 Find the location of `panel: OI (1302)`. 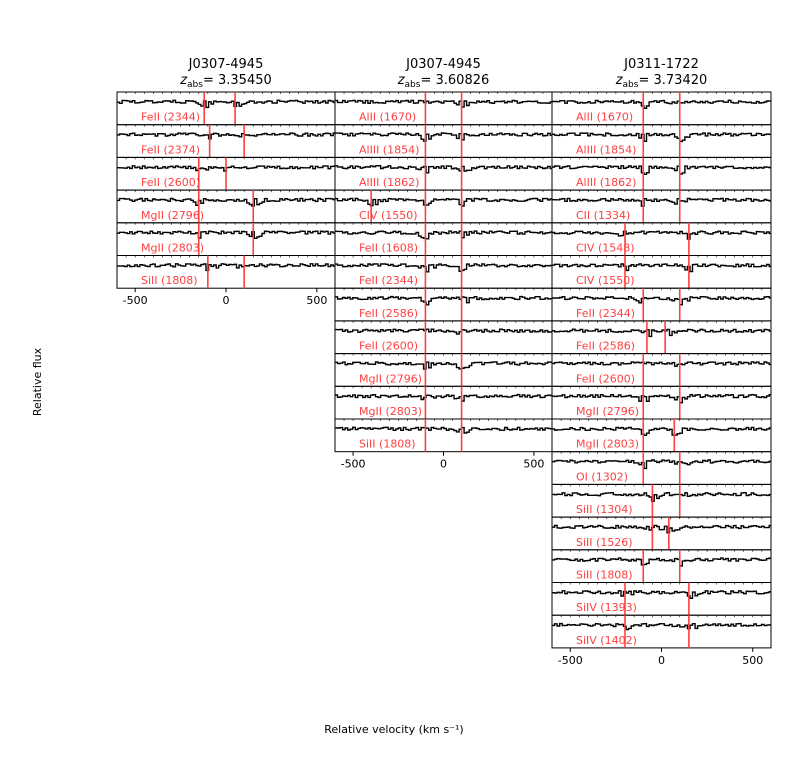

panel: OI (1302) is located at coordinates (661, 468).